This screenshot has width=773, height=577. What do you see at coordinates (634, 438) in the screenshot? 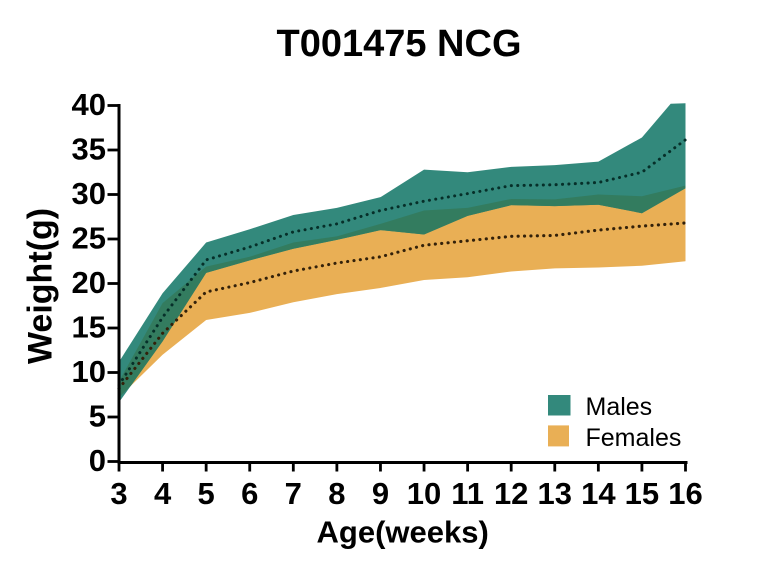
I see `svg-text: Females` at bounding box center [634, 438].